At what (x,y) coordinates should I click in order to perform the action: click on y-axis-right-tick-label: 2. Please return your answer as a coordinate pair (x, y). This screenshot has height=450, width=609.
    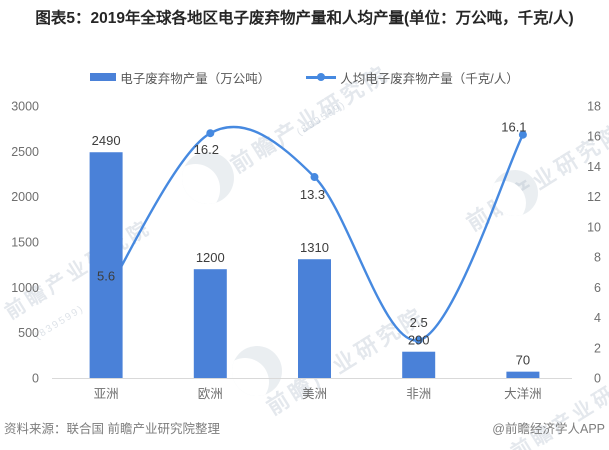
    Looking at the image, I should click on (597, 348).